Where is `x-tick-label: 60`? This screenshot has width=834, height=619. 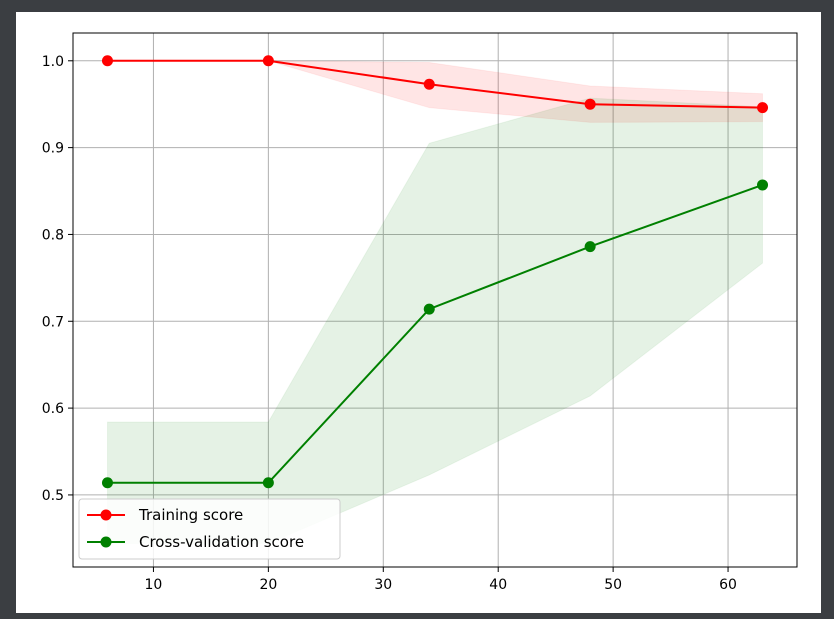
x-tick-label: 60 is located at coordinates (728, 585).